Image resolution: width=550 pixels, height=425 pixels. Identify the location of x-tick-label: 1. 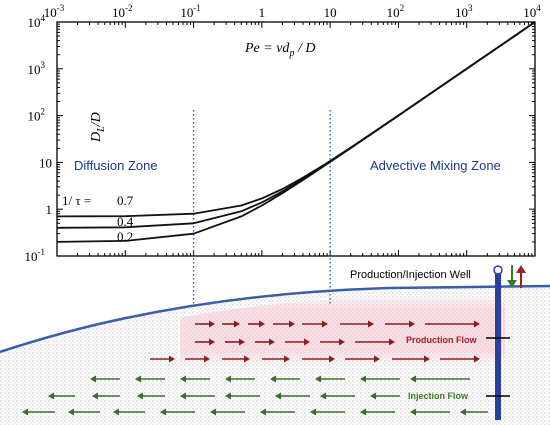
(262, 12).